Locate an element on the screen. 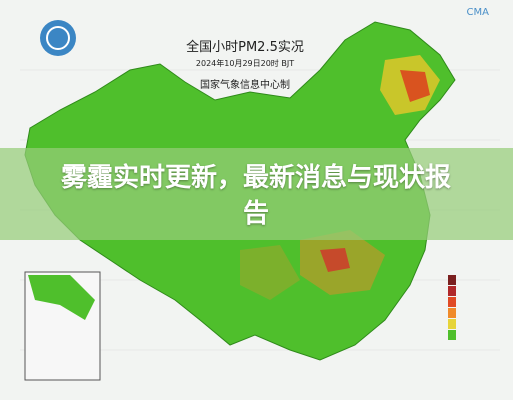 This screenshot has width=513, height=400. headline: 雾霾实时更新，最新消息与现状报告 is located at coordinates (256, 196).